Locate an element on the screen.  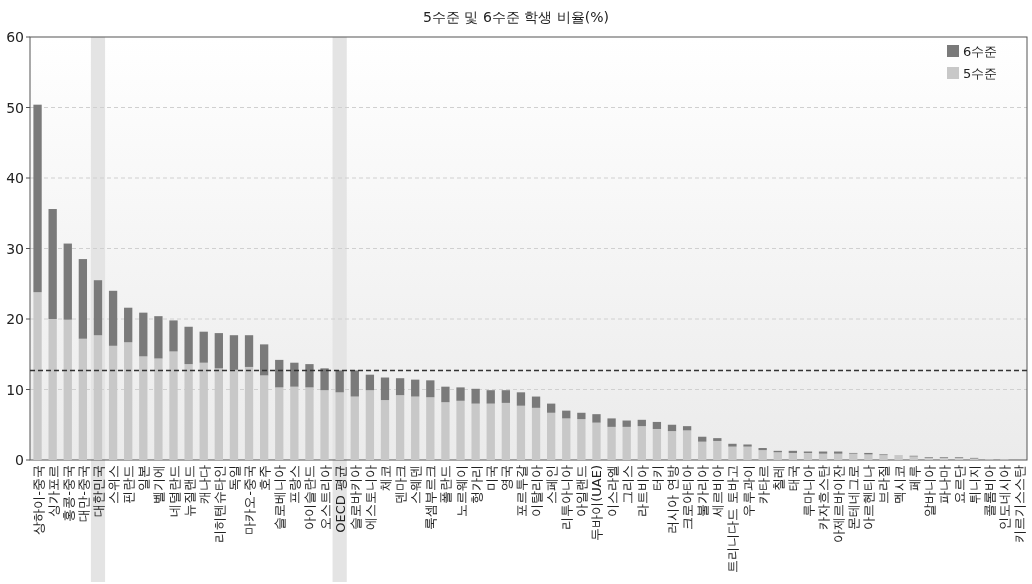
x-tick-label: 키르기스스탄 is located at coordinates (1020, 504).